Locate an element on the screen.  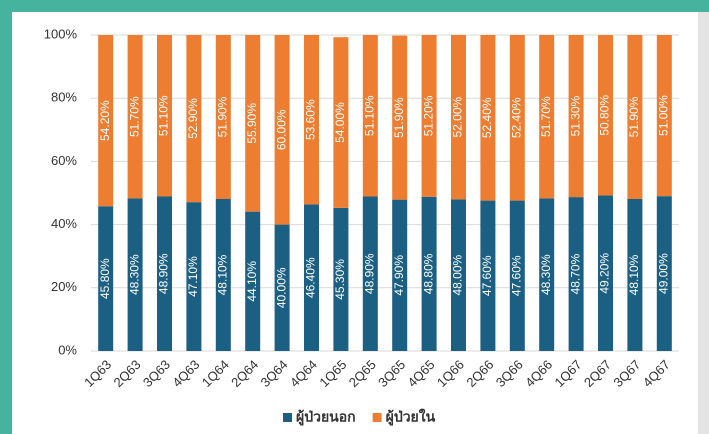
y-tick-label: 100% is located at coordinates (61, 33).